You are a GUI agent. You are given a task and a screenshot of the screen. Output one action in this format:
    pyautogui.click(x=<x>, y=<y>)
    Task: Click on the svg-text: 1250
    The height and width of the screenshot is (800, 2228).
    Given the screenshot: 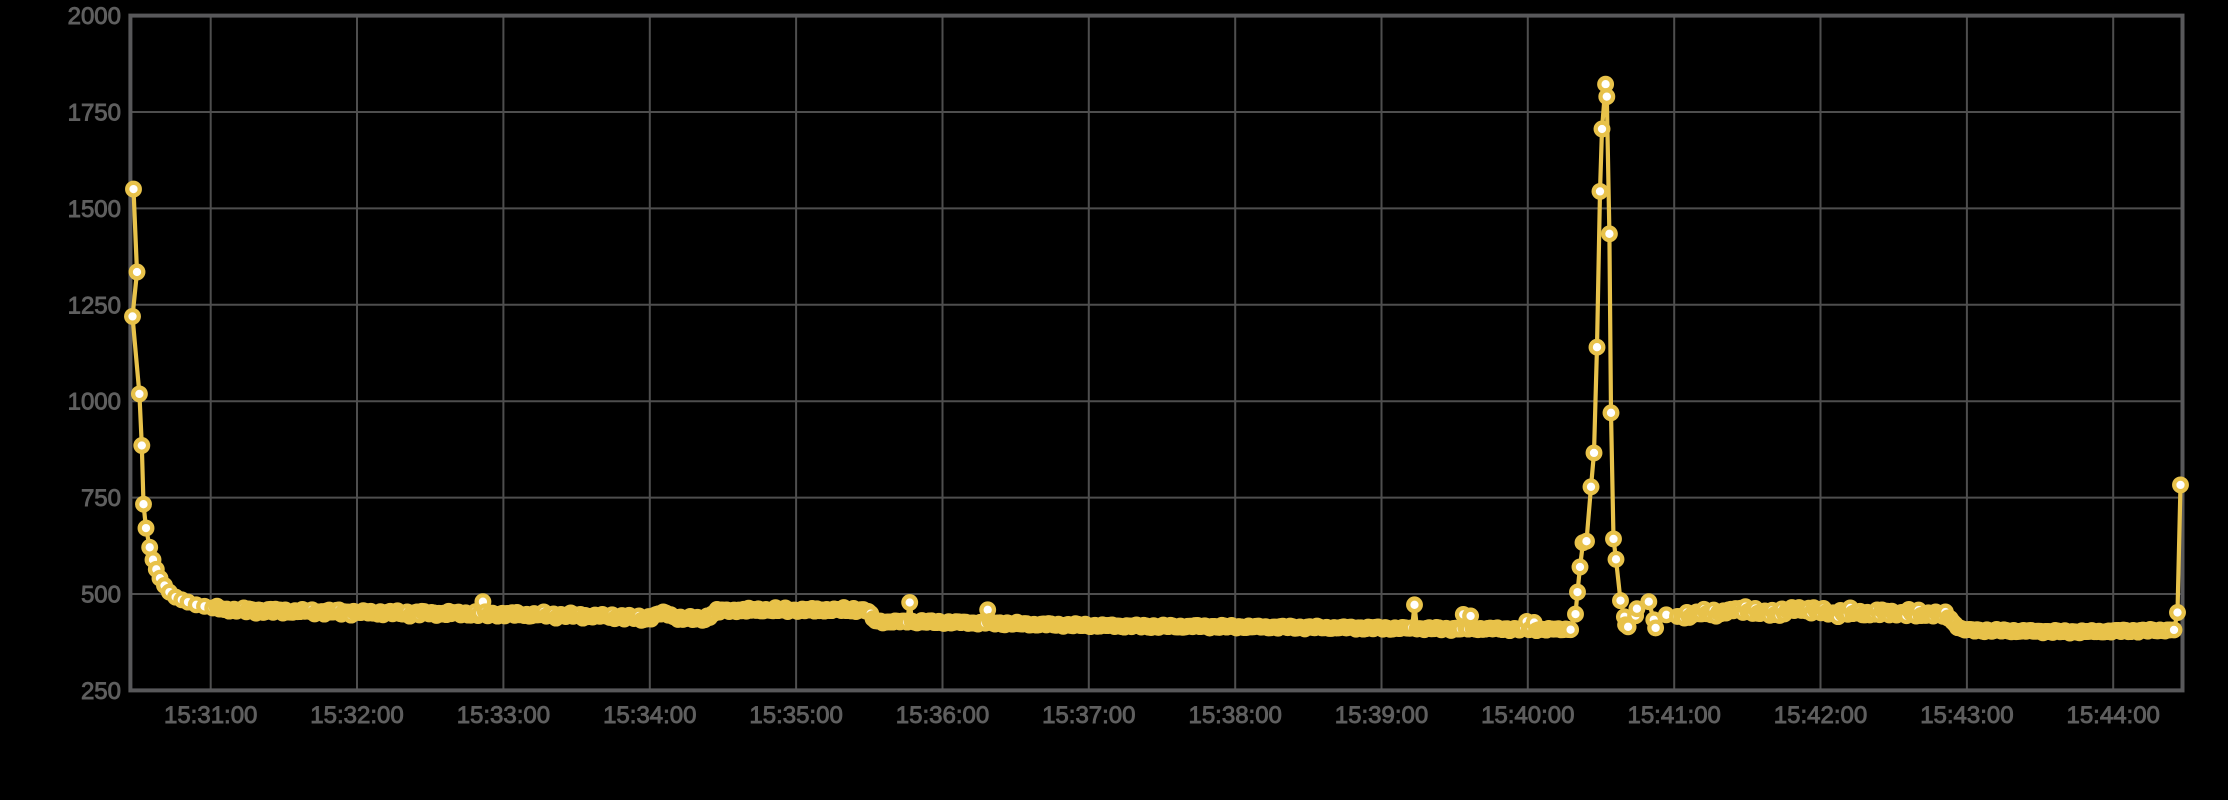 What is the action you would take?
    pyautogui.click(x=94, y=305)
    